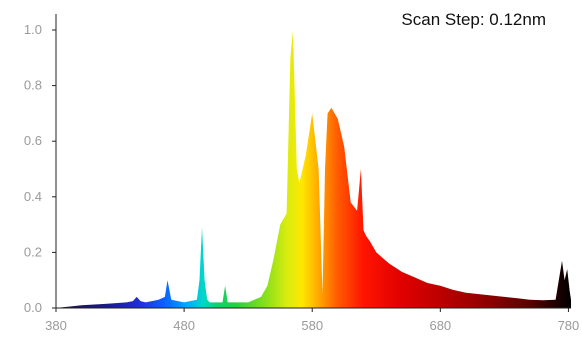  What do you see at coordinates (312, 325) in the screenshot?
I see `x-tick-label: 580` at bounding box center [312, 325].